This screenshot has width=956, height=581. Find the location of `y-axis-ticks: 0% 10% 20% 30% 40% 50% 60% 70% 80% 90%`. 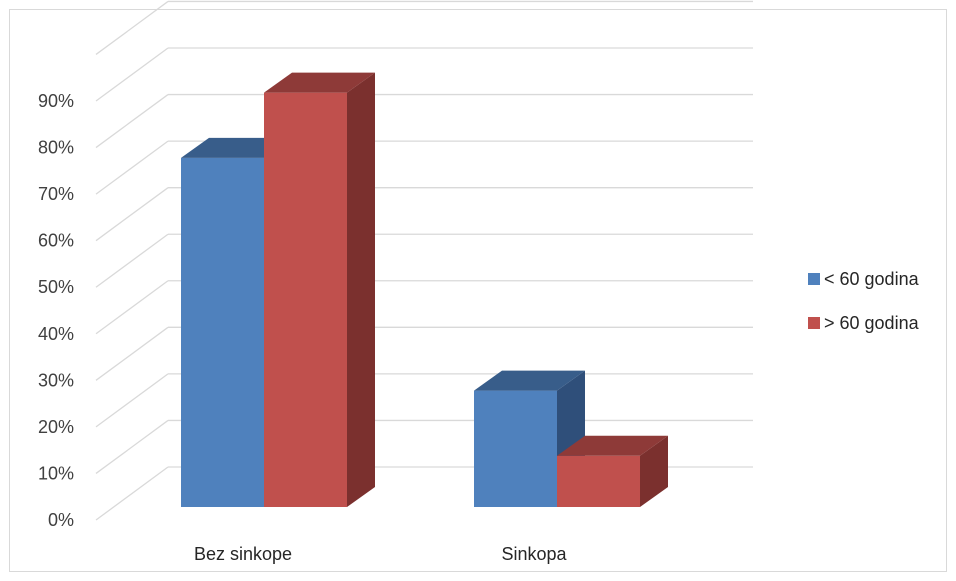

y-axis-ticks: 0% 10% 20% 30% 40% 50% 60% 70% 80% 90% is located at coordinates (56, 310).